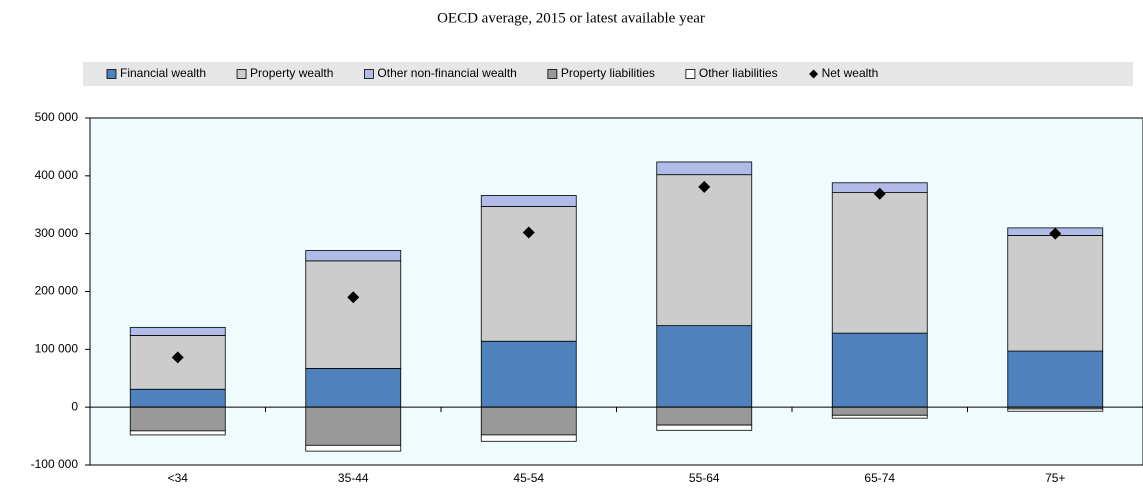 The image size is (1143, 489). Describe the element at coordinates (353, 478) in the screenshot. I see `x-tick-label: 35-44` at that location.